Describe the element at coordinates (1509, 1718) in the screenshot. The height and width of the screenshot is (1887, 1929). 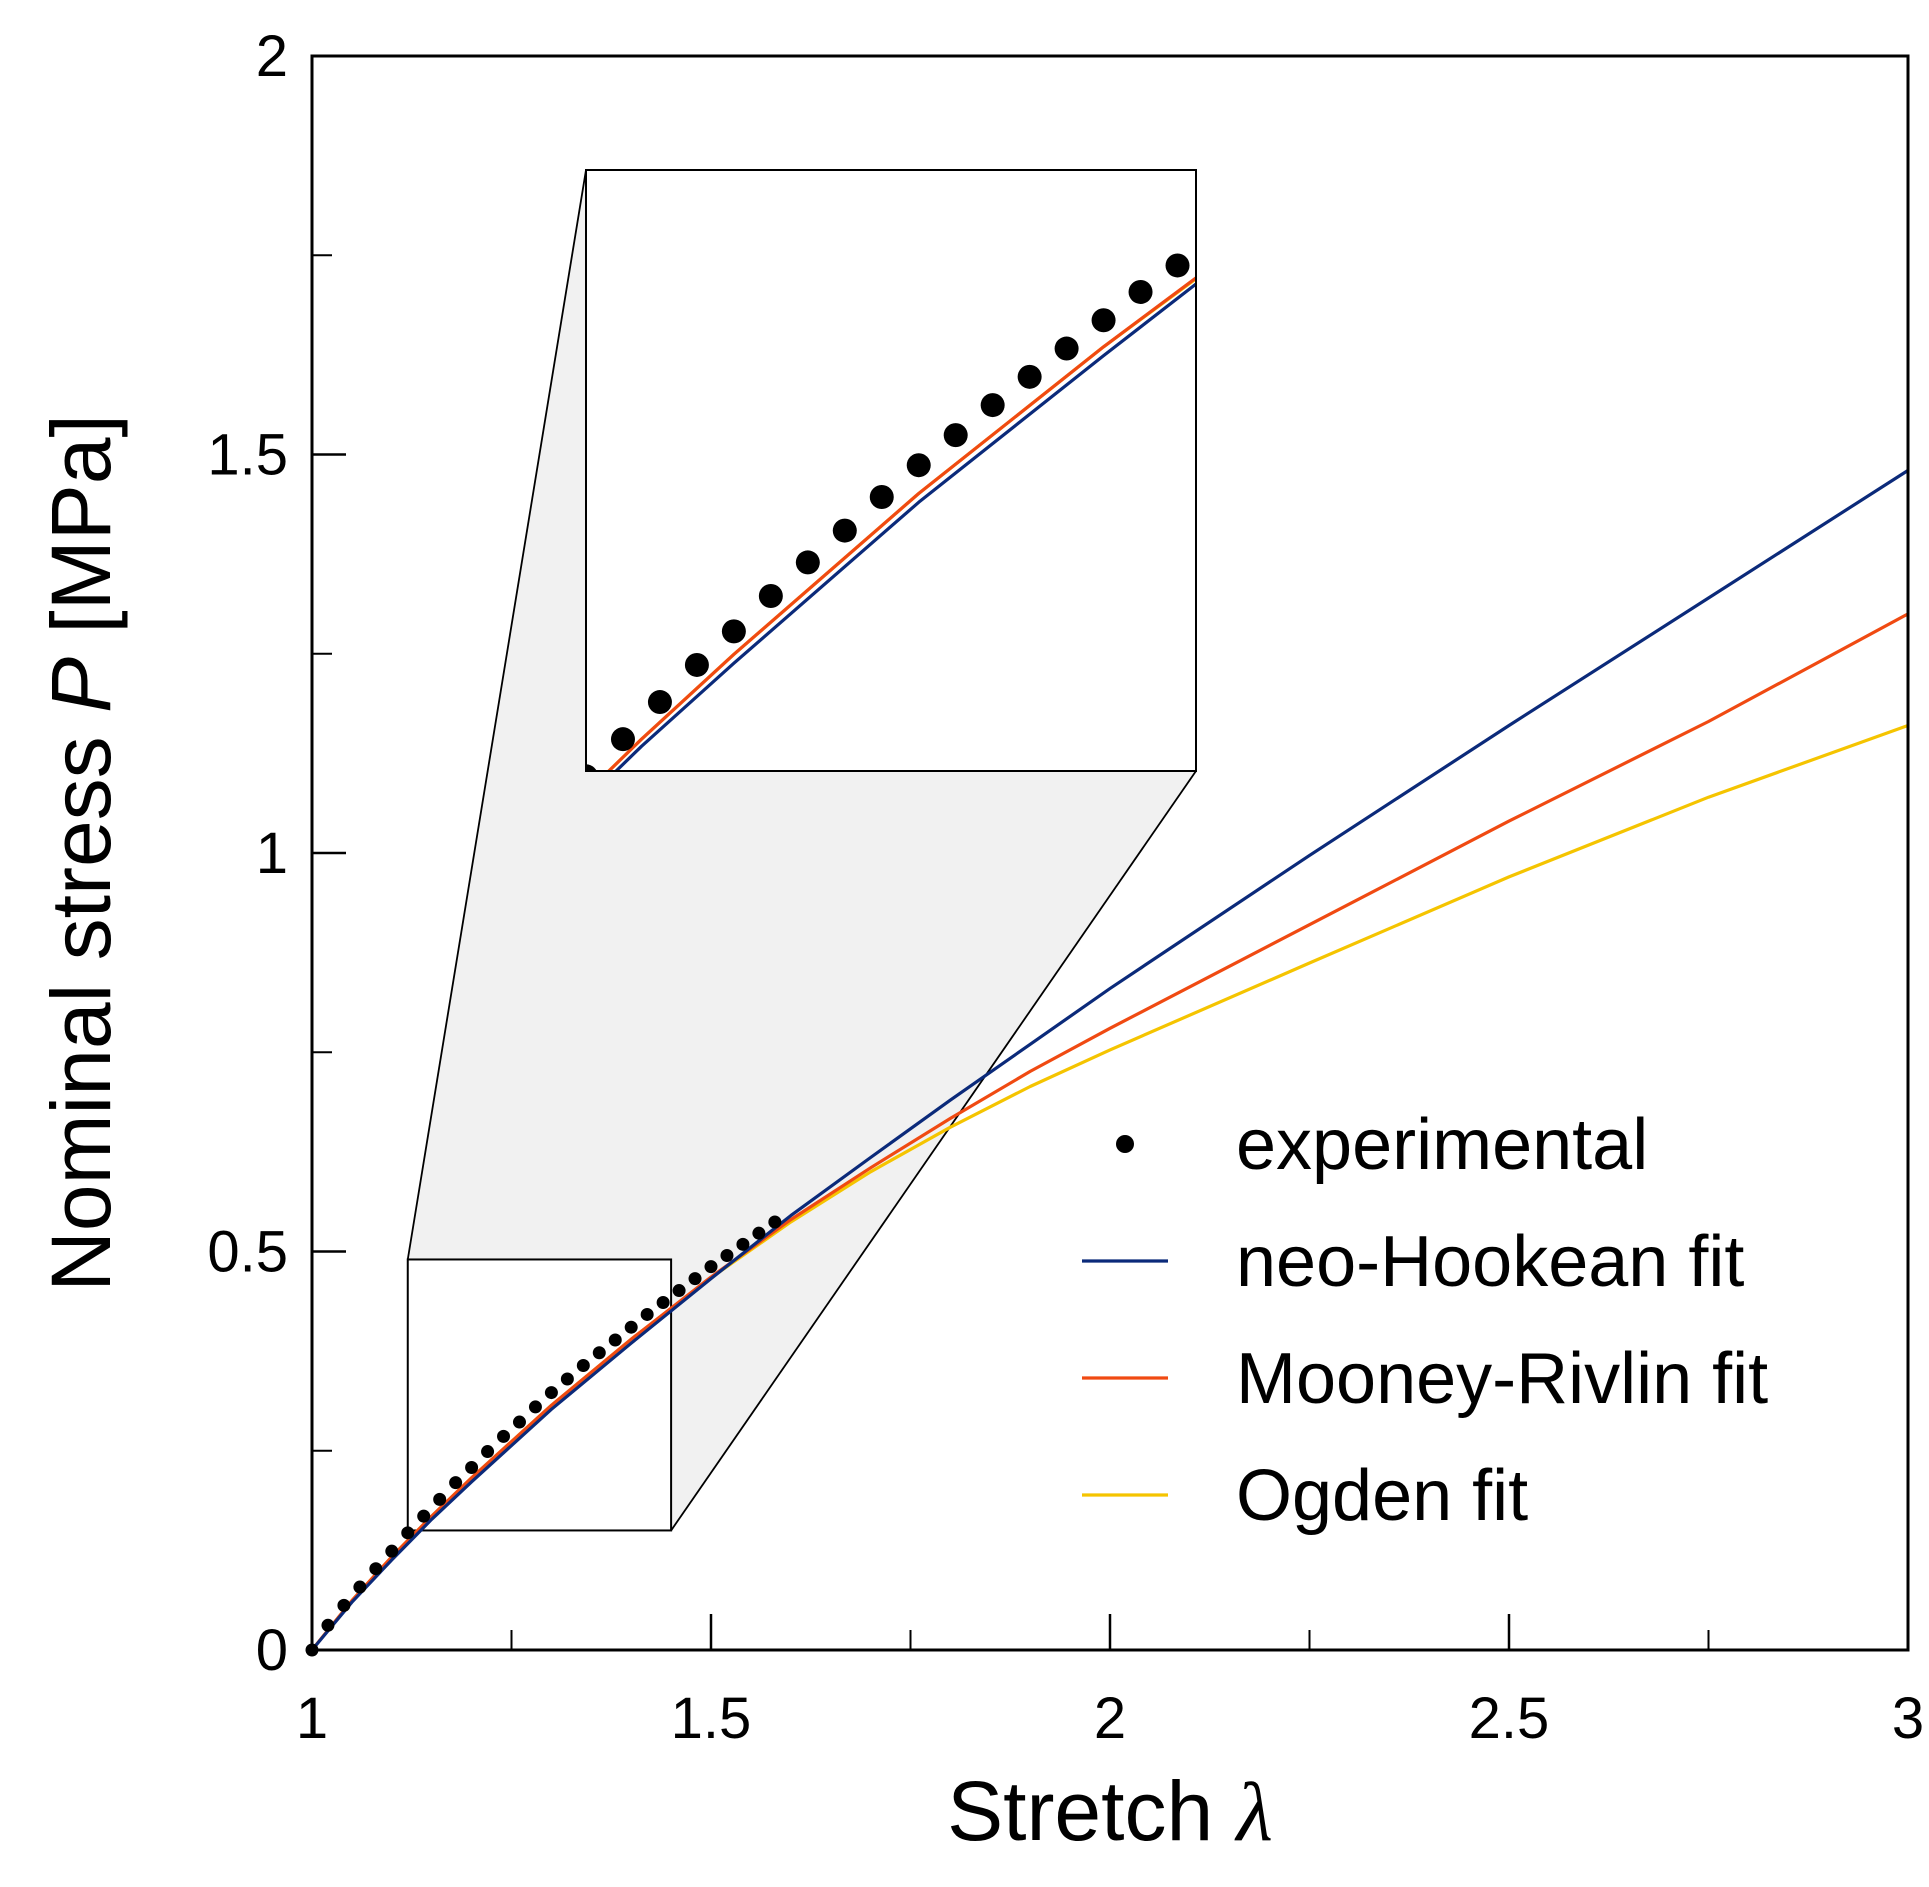
I see `x-tick-label: 2.5` at that location.